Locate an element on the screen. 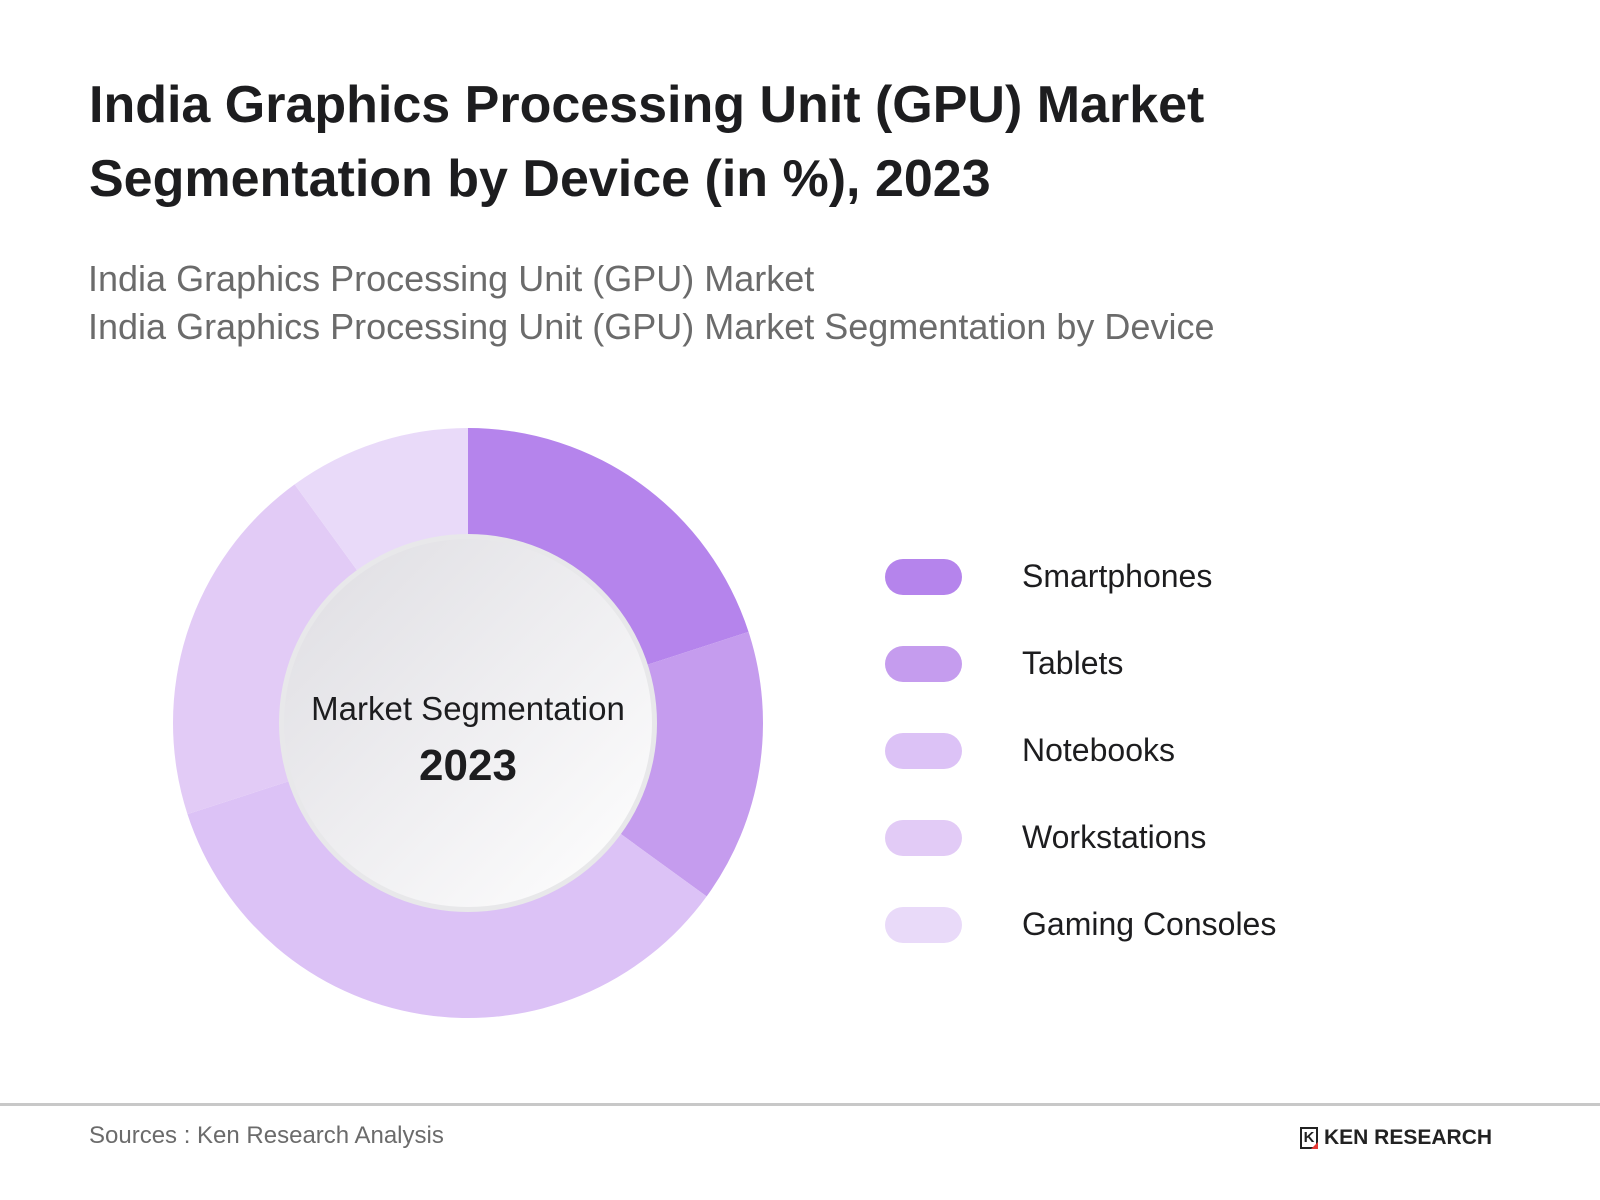 The image size is (1600, 1200). logo-mark-icon: K is located at coordinates (1309, 1138).